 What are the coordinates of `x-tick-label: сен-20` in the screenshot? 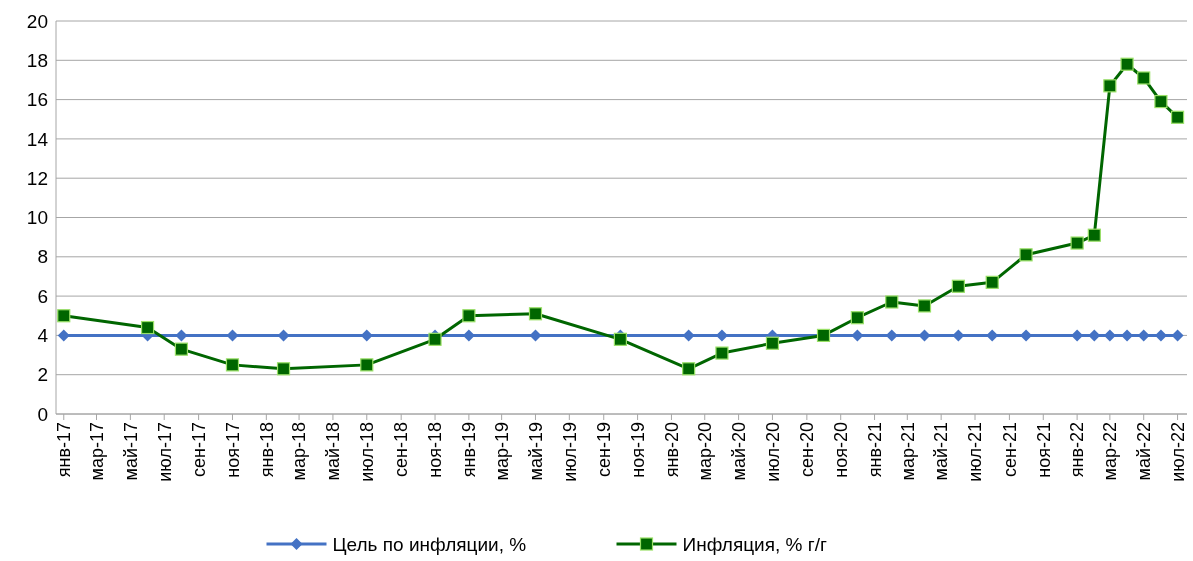 It's located at (807, 449).